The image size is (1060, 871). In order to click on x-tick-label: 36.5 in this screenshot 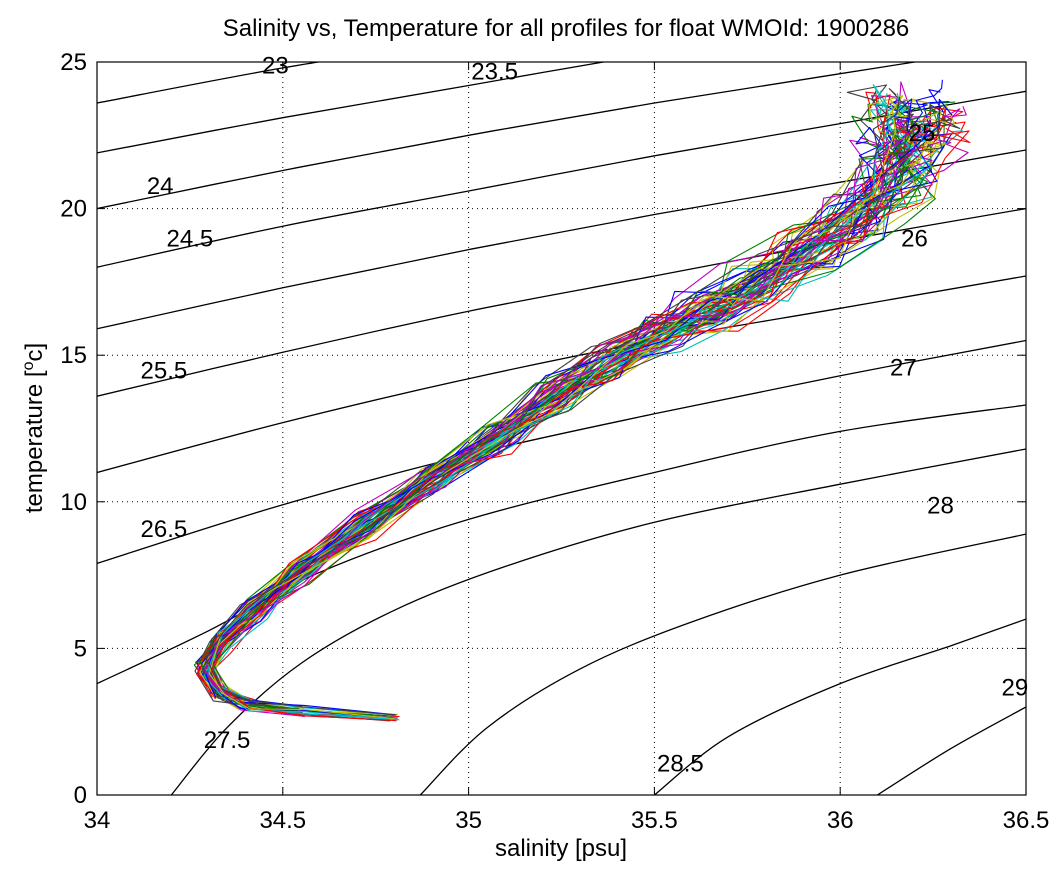, I will do `click(1026, 820)`.